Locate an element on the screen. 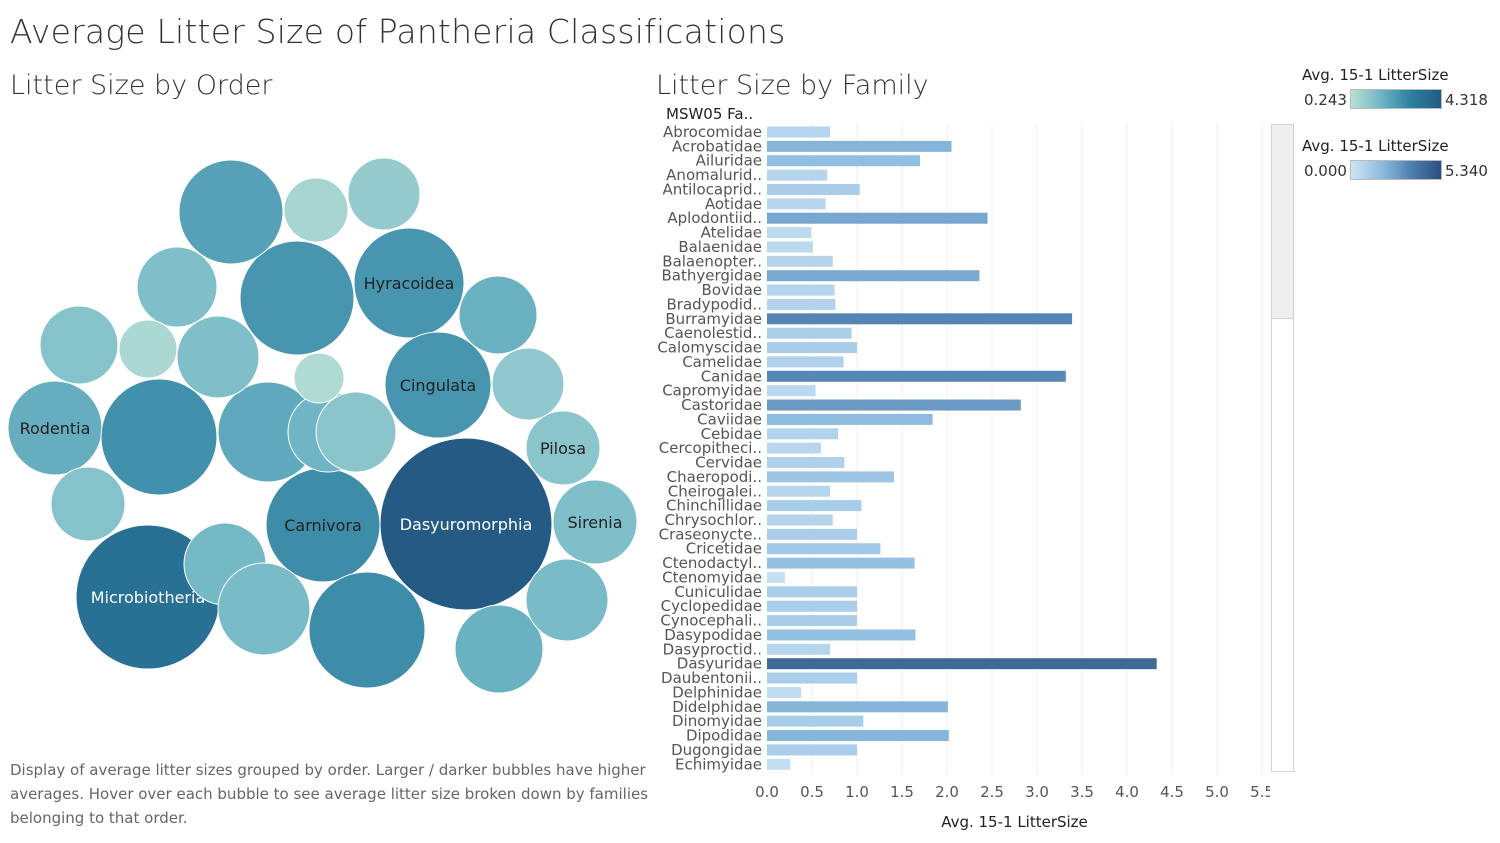  family-label: Balaenopter.. is located at coordinates (712, 261).